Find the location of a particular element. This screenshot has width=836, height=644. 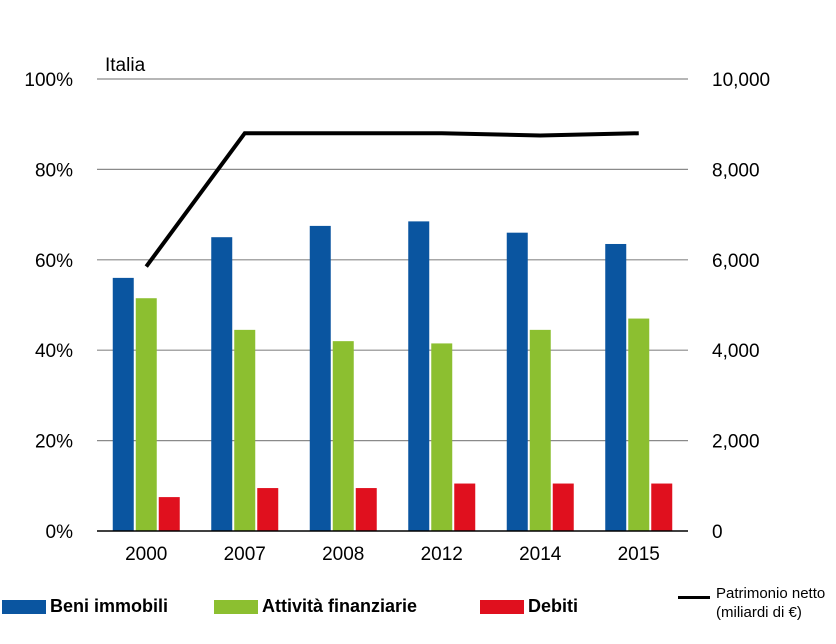

line-patrimonio-netto is located at coordinates (391, 199).